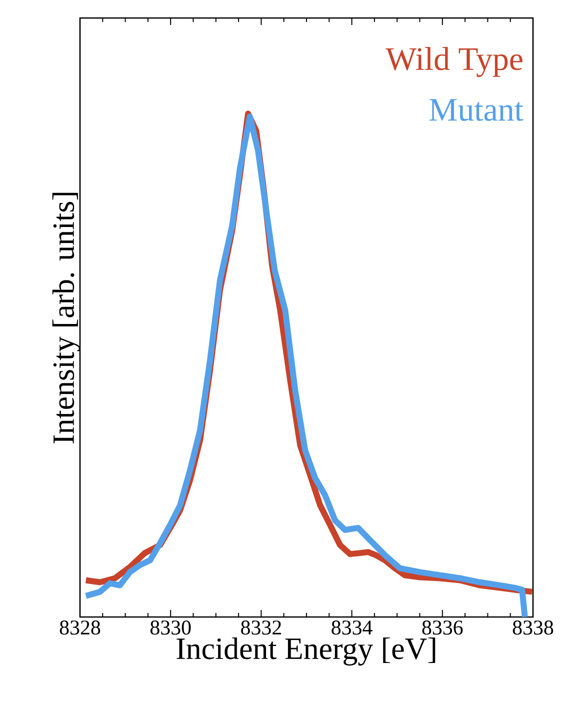  What do you see at coordinates (170, 627) in the screenshot?
I see `x-tick-label: 8330` at bounding box center [170, 627].